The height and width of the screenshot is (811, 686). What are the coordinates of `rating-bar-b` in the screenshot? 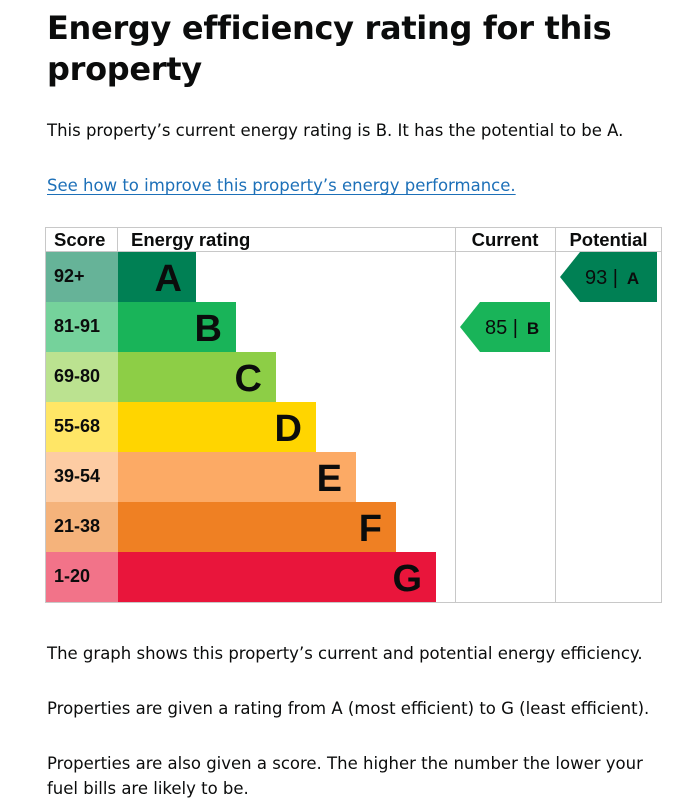 It's located at (177, 327).